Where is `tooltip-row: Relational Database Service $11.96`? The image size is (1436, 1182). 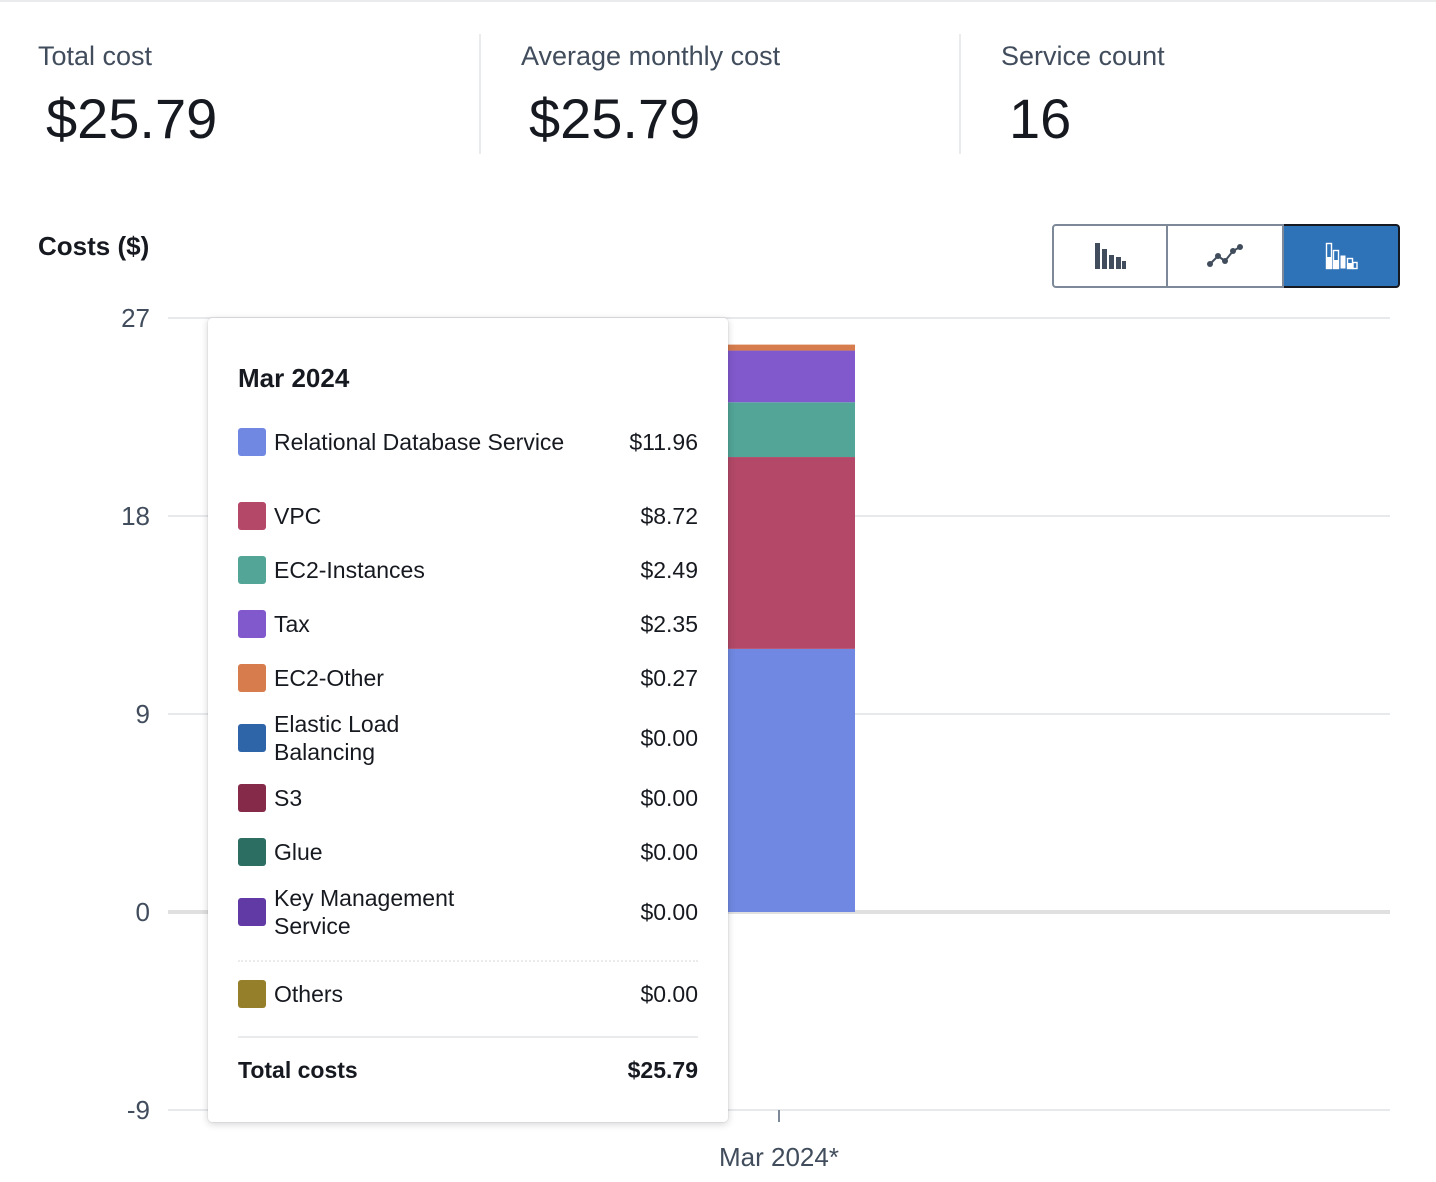
tooltip-row: Relational Database Service $11.96 is located at coordinates (468, 442).